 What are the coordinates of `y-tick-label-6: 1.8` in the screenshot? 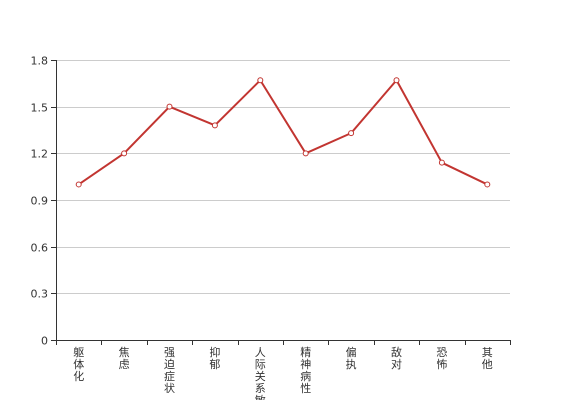 It's located at (40, 61).